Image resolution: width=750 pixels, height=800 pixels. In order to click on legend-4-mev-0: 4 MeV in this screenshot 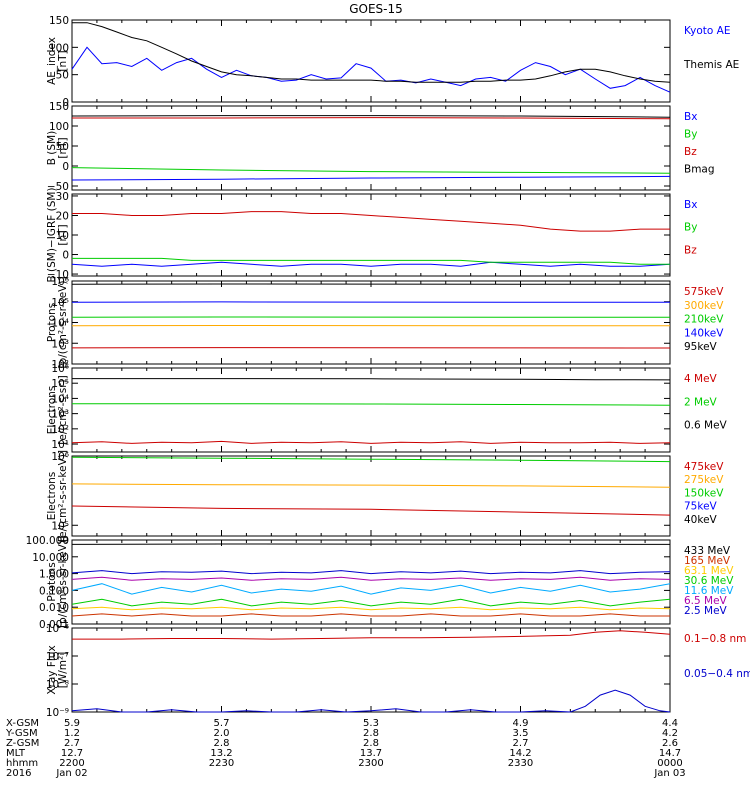, I will do `click(701, 379)`.